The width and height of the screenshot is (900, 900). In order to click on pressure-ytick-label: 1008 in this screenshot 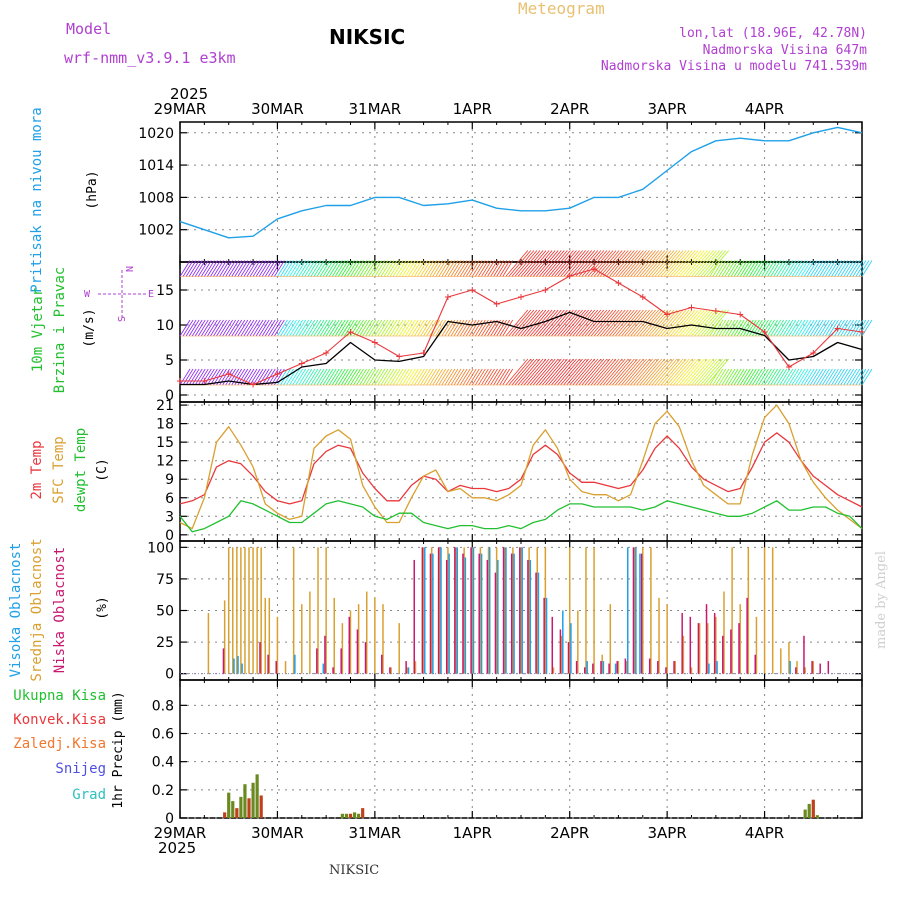, I will do `click(156, 198)`.